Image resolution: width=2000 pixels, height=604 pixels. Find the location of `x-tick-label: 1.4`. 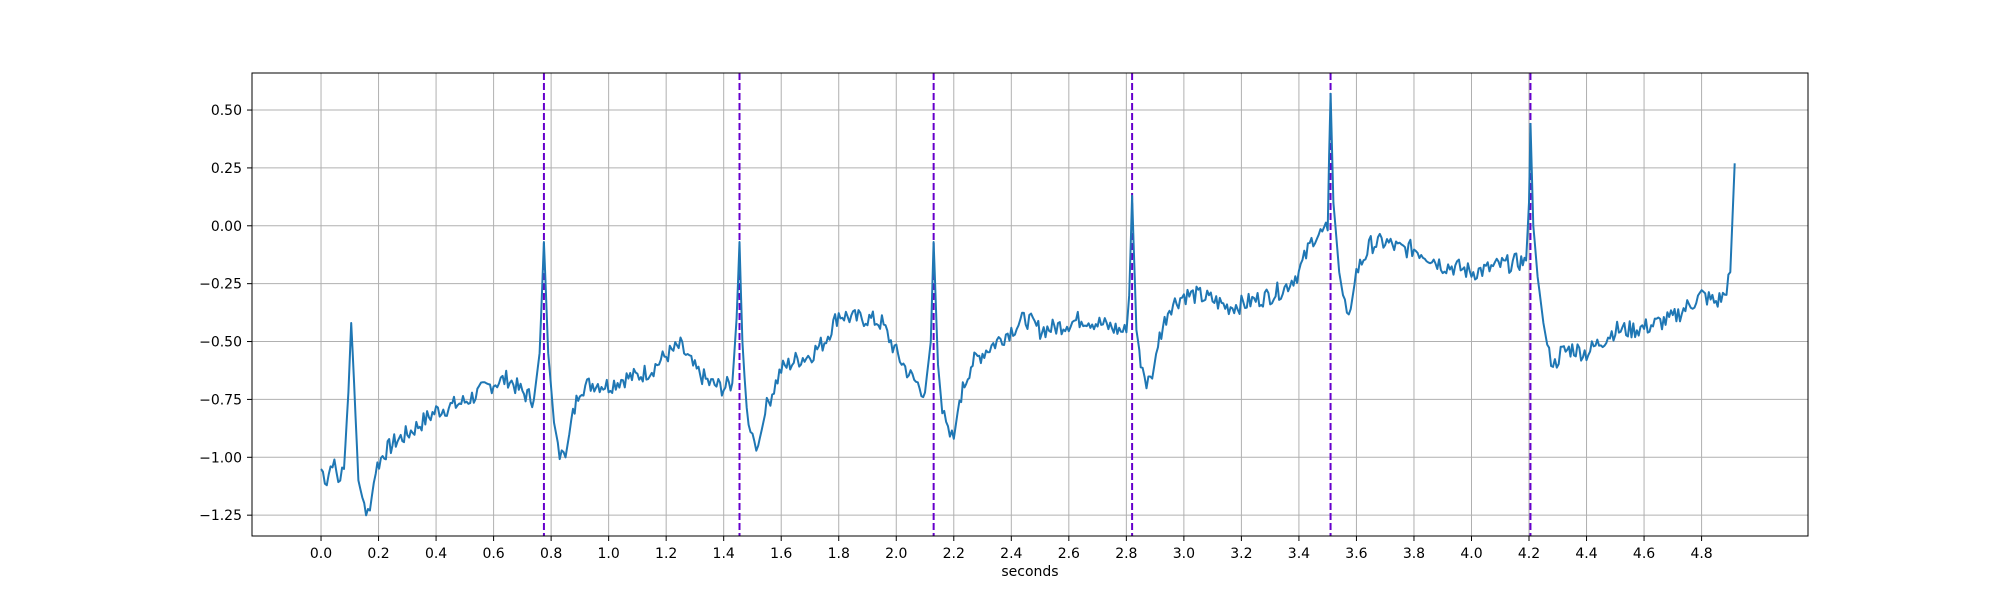

x-tick-label: 1.4 is located at coordinates (724, 554).